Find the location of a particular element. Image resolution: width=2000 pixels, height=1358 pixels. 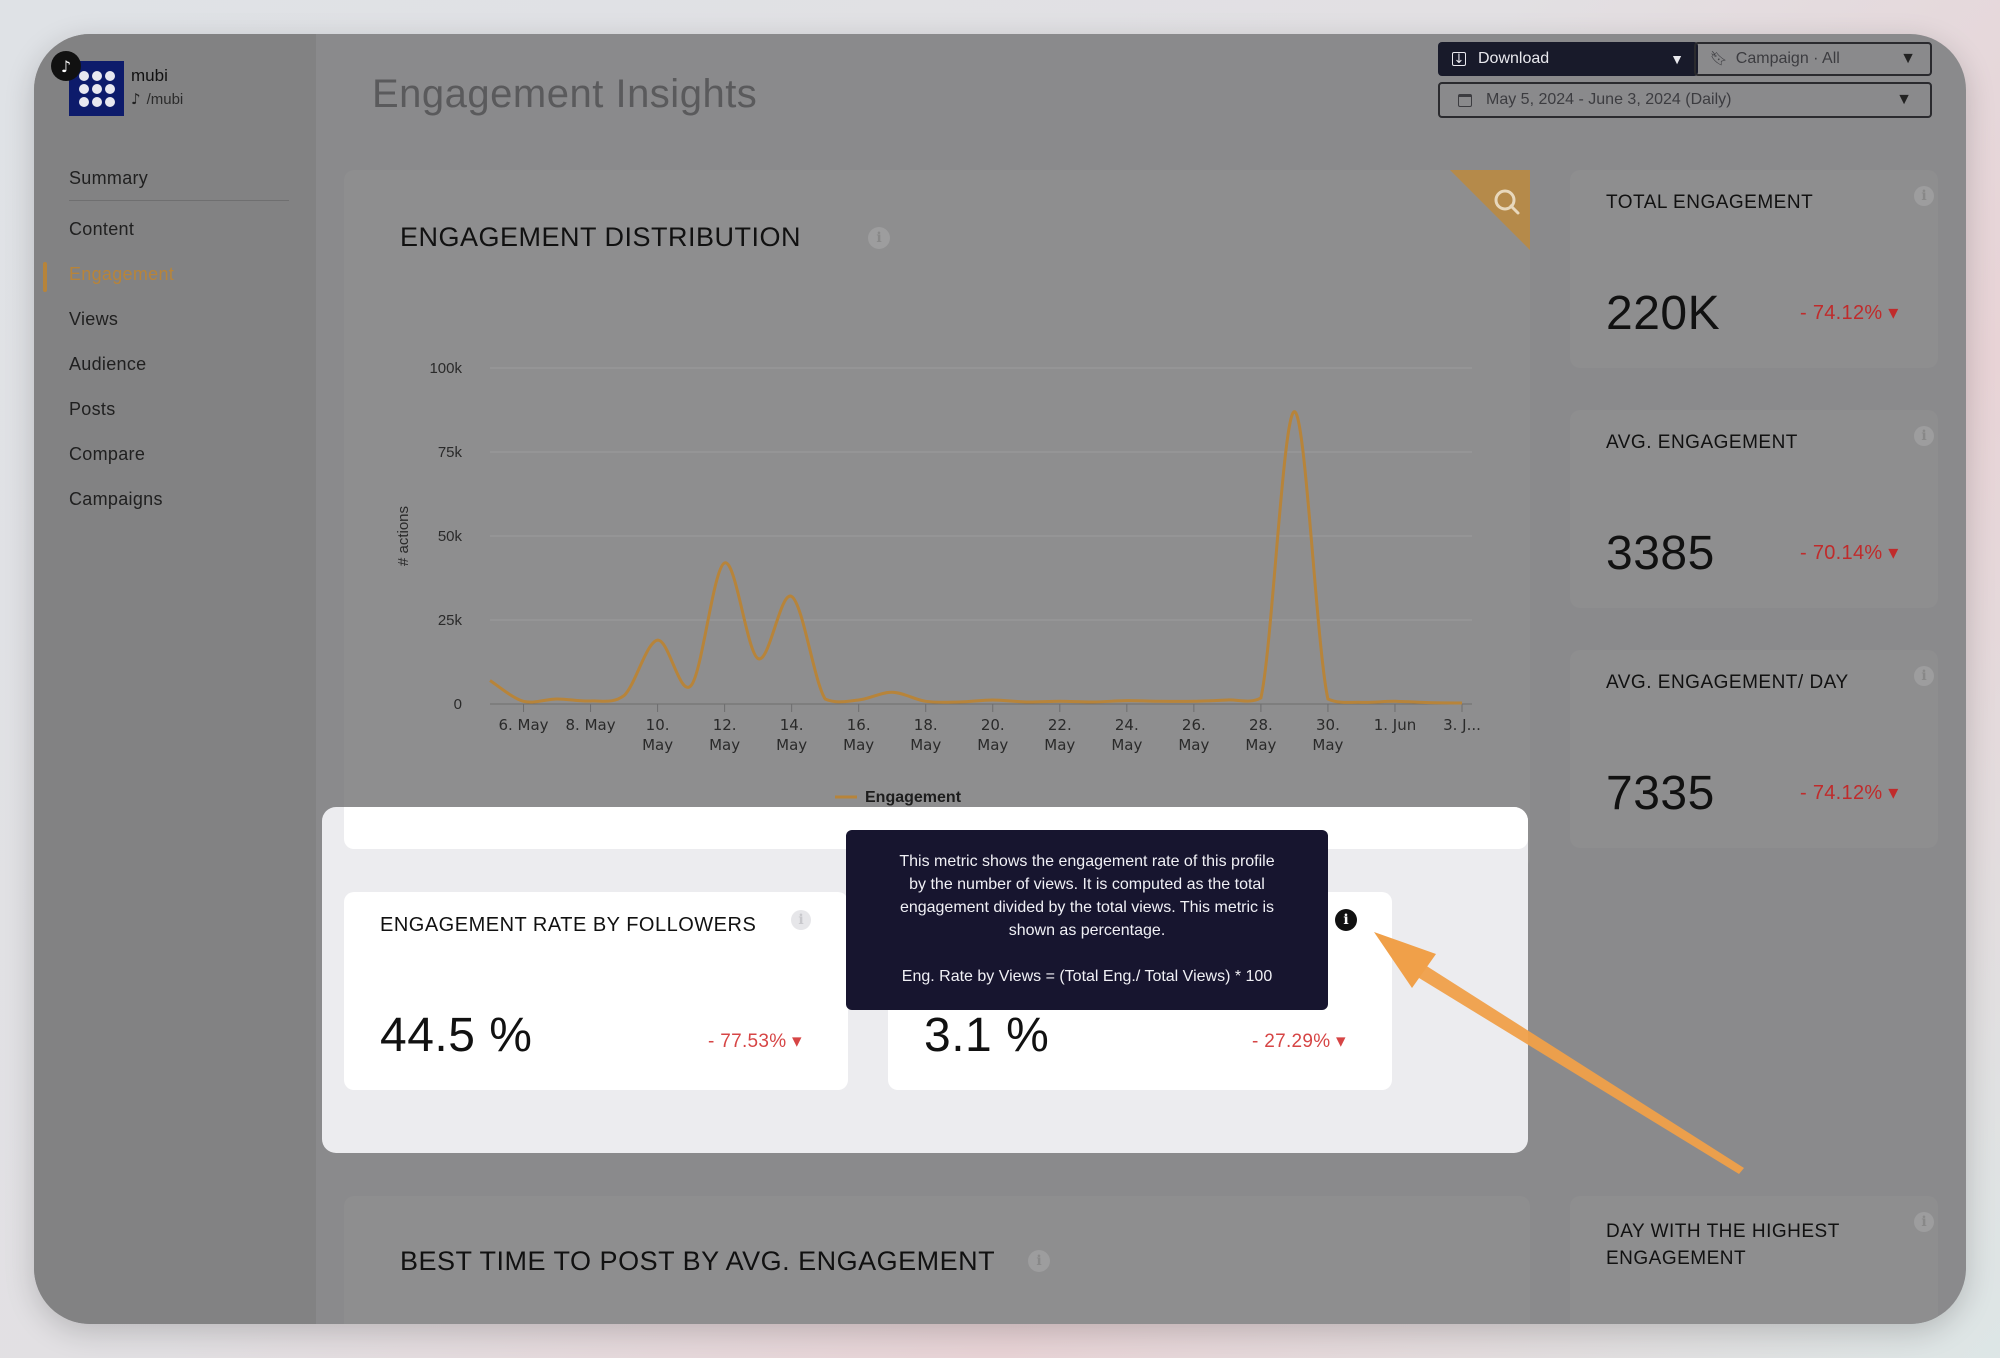

search-icon is located at coordinates (1505, 200).